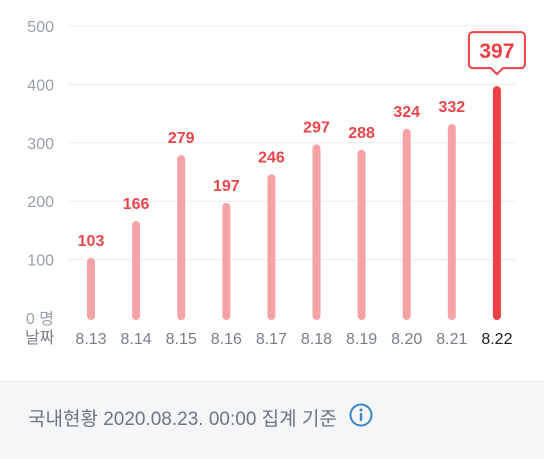 The width and height of the screenshot is (544, 459). Describe the element at coordinates (40, 319) in the screenshot. I see `y-tick-label: 0 명` at that location.